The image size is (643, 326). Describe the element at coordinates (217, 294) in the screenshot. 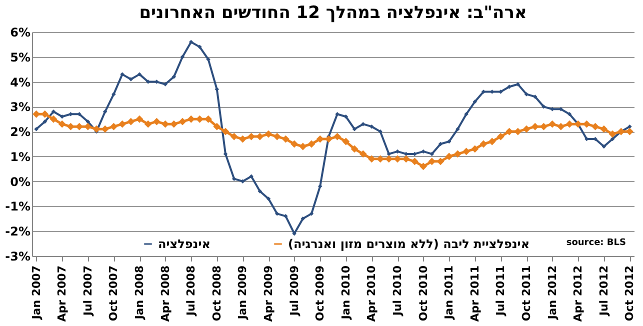

I see `x-tick-label: Oct 2008` at that location.